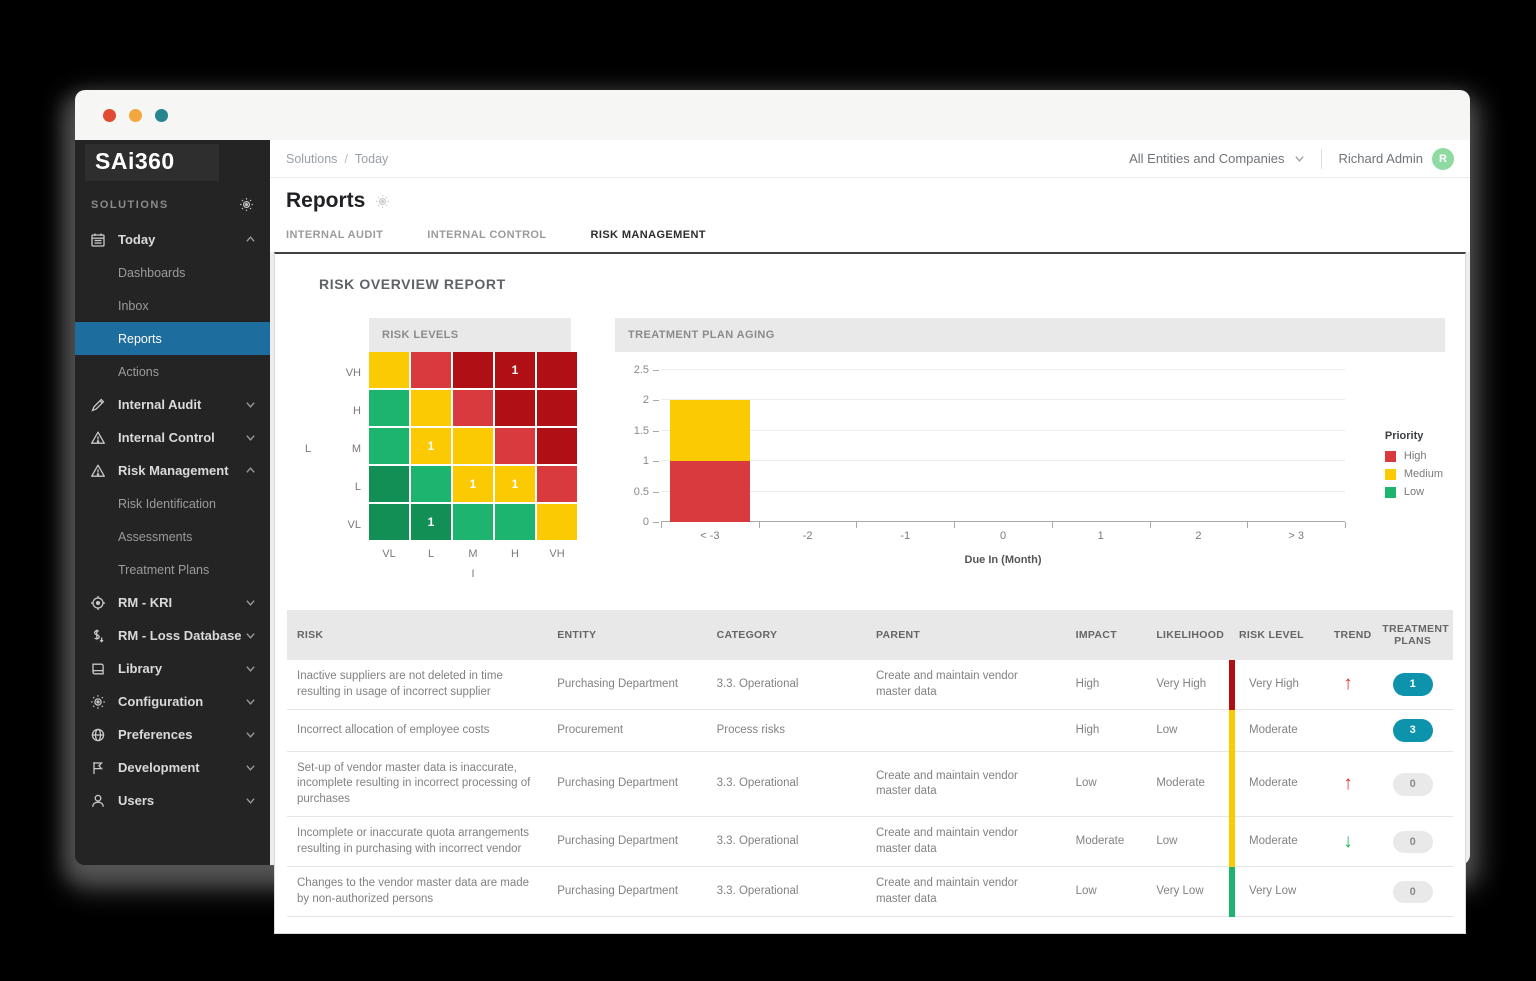 This screenshot has height=981, width=1536. What do you see at coordinates (172, 602) in the screenshot?
I see `sidebar-item-rm-kri: RM - KRI` at bounding box center [172, 602].